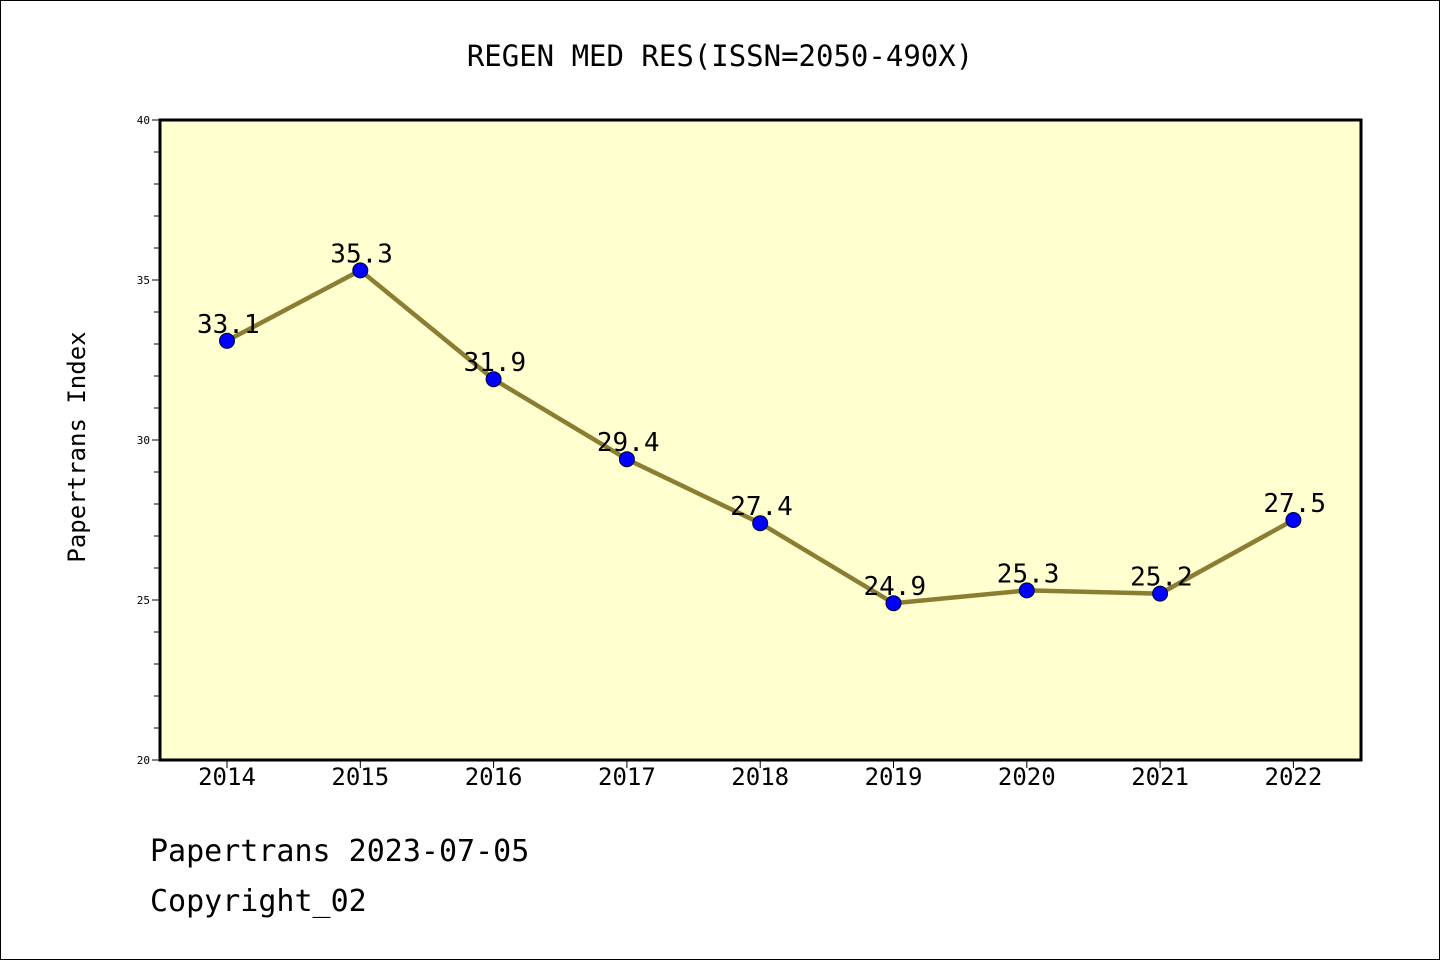 The image size is (1440, 960). Describe the element at coordinates (720, 56) in the screenshot. I see `chart-title: REGEN MED RES(ISSN=2050-490X)` at that location.